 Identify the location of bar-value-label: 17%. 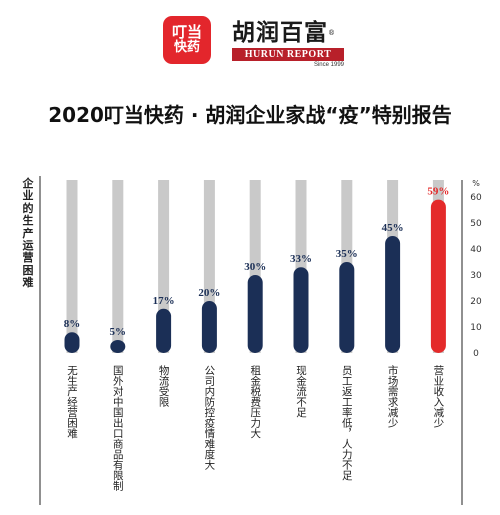
(164, 301).